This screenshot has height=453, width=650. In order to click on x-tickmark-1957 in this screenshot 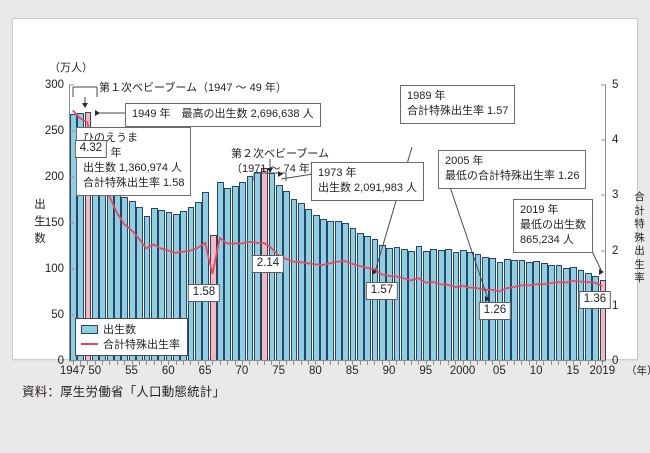, I will do `click(147, 363)`.